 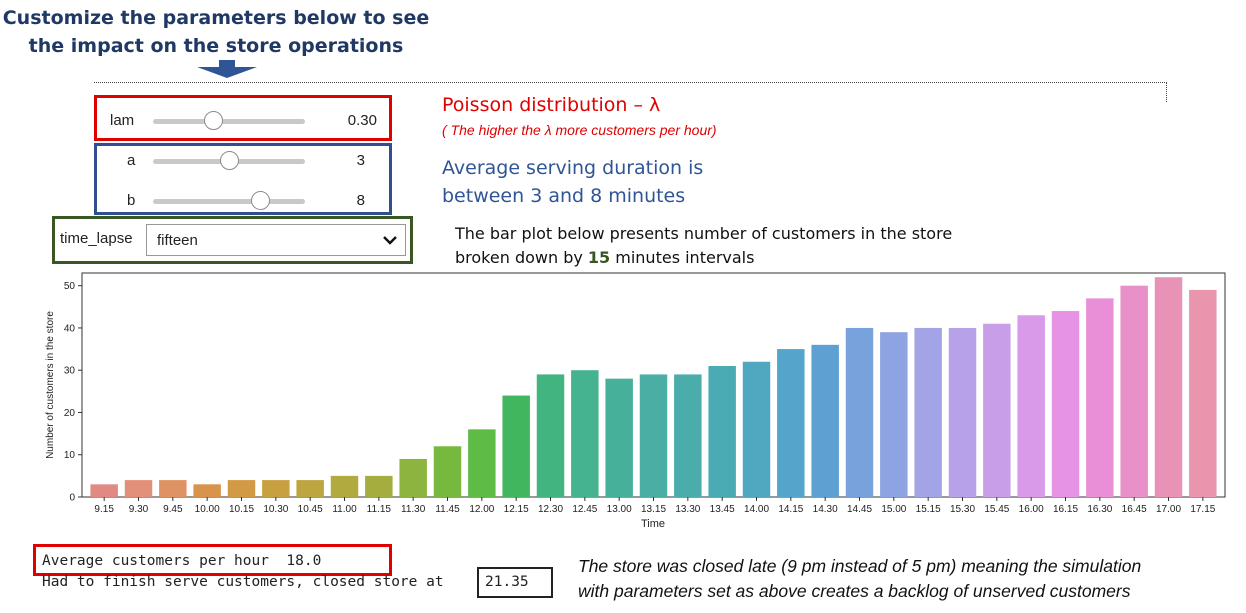 I want to click on b-label: b, so click(x=131, y=200).